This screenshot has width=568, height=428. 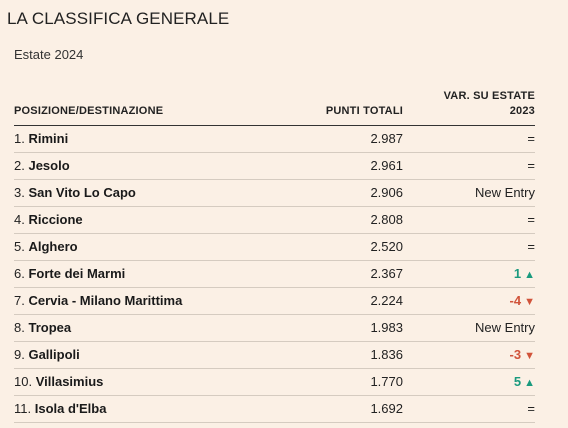 I want to click on table-row: 5. Alghero 2.520 =, so click(x=274, y=247).